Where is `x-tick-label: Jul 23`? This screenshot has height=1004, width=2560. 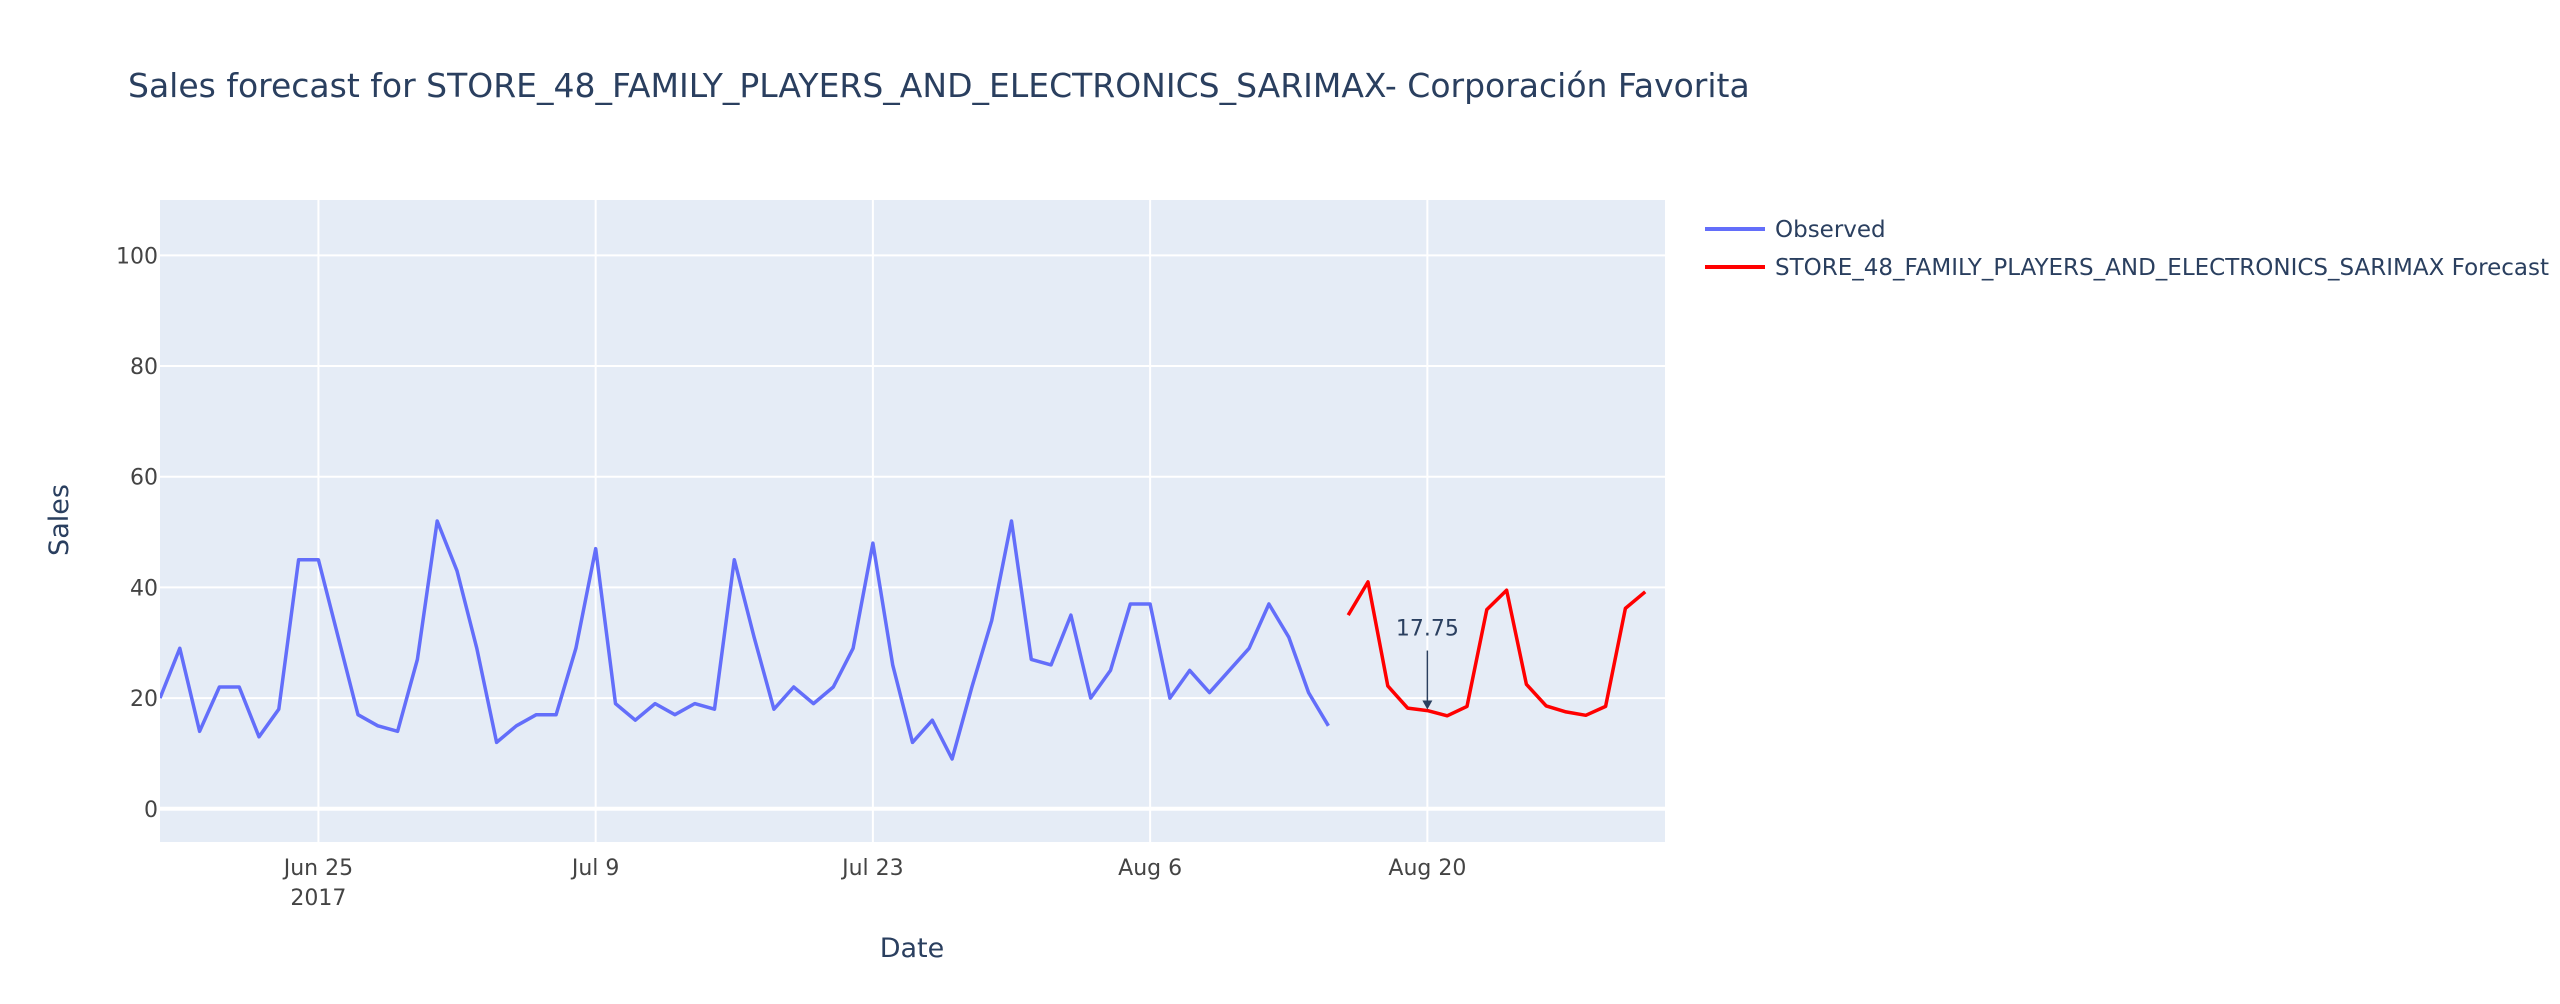
x-tick-label: Jul 23 is located at coordinates (872, 868).